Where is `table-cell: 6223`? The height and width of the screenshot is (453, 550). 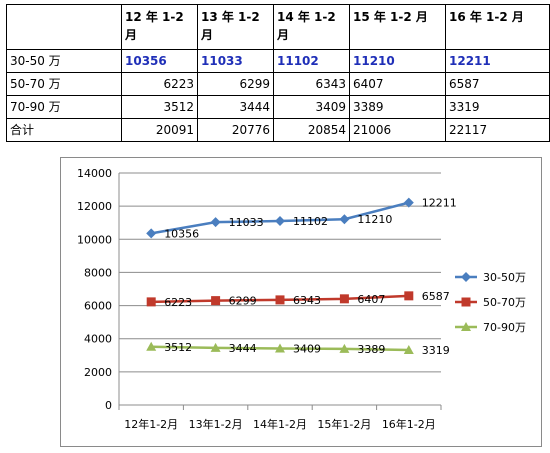 table-cell: 6223 is located at coordinates (159, 84).